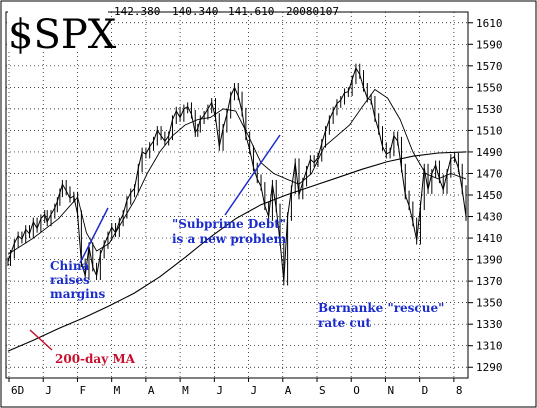  I want to click on title-backdrop, so click(58, 31).